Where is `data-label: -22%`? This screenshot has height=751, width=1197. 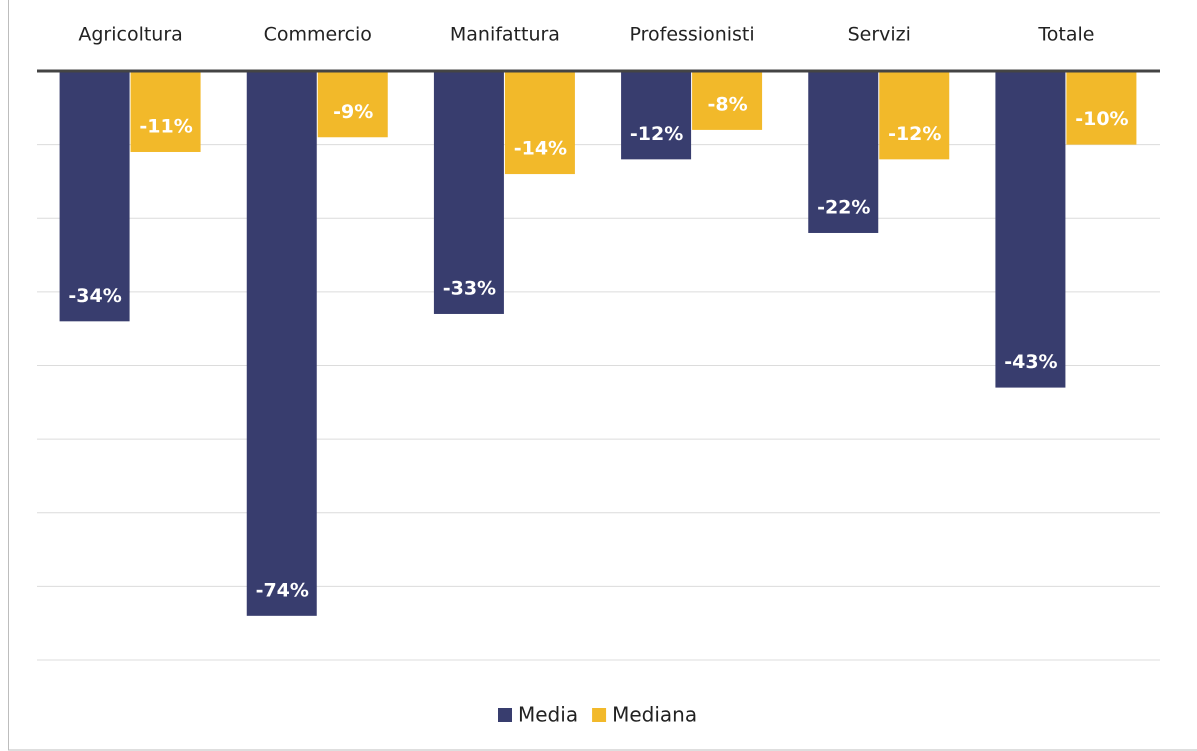
data-label: -22% is located at coordinates (843, 207).